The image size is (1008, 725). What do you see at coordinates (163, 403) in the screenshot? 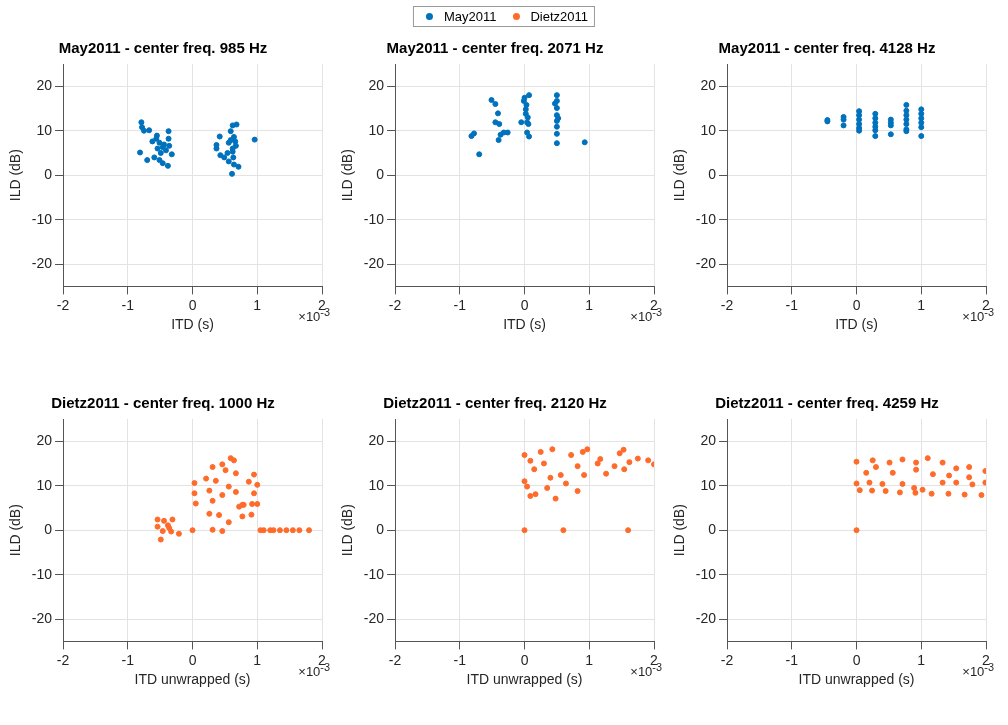
I see `chart-title: Dietz2011 - center freq. 1000 Hz` at bounding box center [163, 403].